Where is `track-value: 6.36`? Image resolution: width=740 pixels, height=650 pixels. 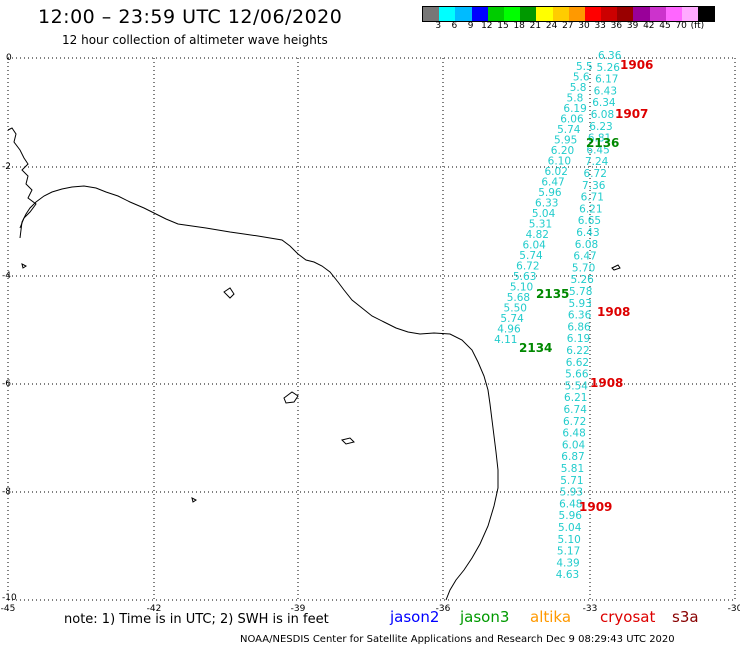 track-value: 6.36 is located at coordinates (580, 316).